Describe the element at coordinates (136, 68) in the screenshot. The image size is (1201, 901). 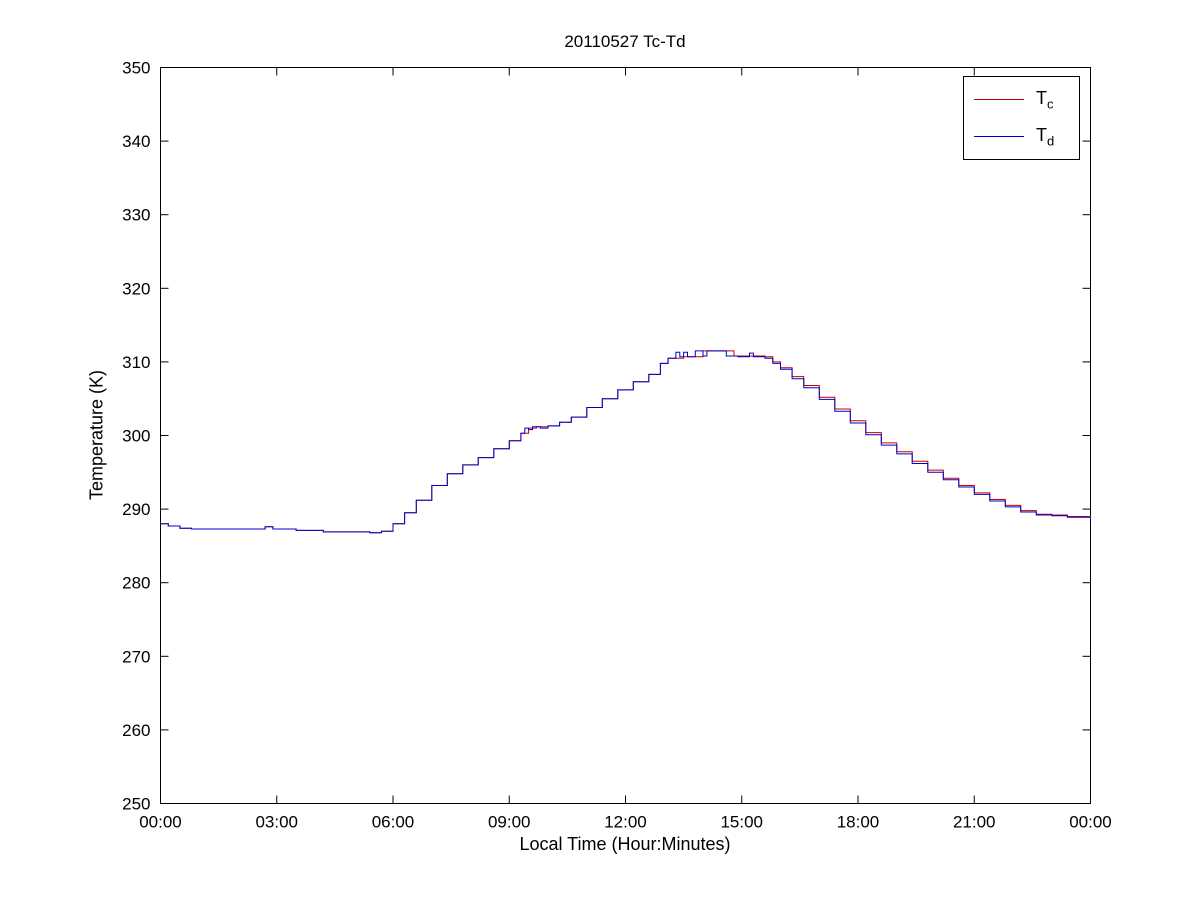
I see `y-tick-label: 350` at that location.